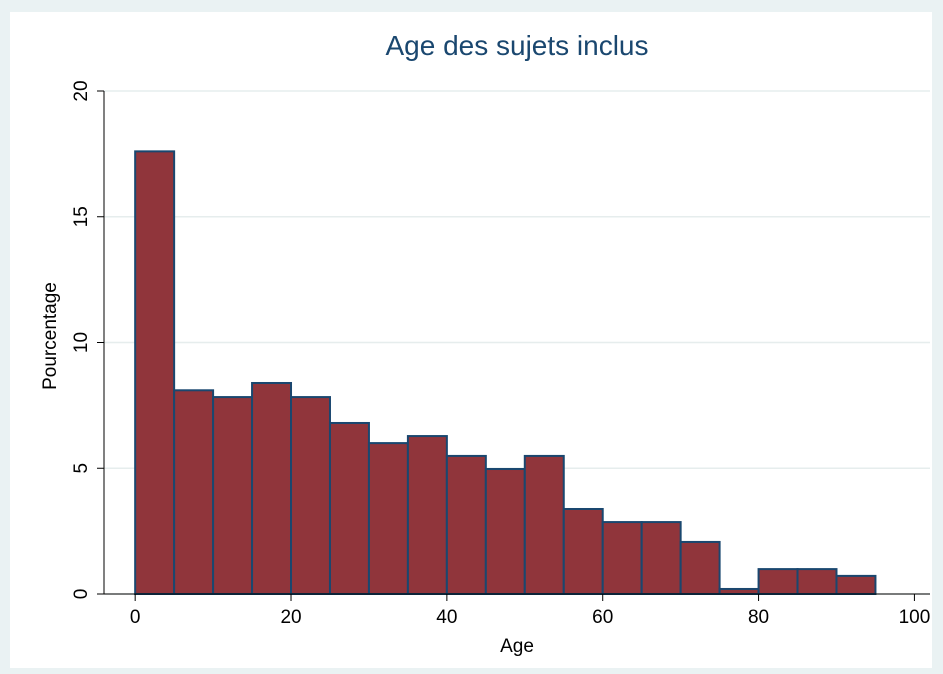 The height and width of the screenshot is (674, 943). Describe the element at coordinates (446, 617) in the screenshot. I see `x-tick-label: 40` at that location.